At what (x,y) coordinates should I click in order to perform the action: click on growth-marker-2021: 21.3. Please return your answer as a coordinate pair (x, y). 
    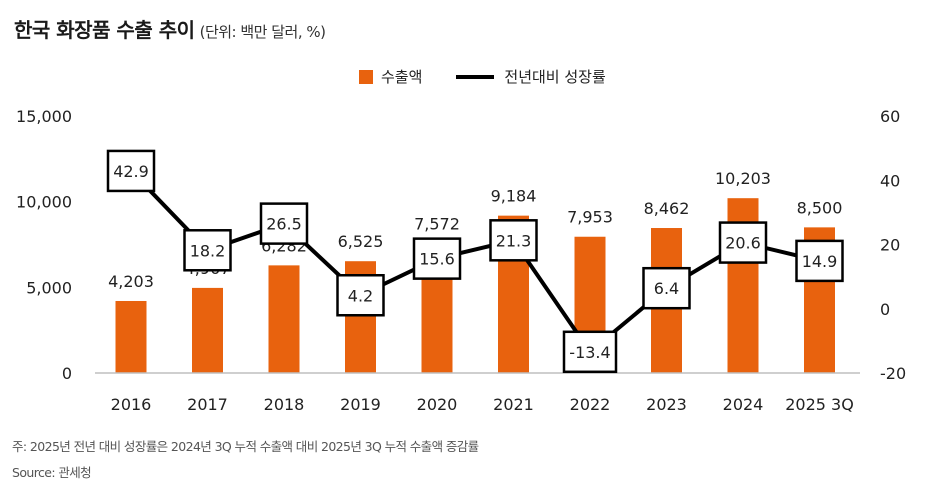
    Looking at the image, I should click on (513, 240).